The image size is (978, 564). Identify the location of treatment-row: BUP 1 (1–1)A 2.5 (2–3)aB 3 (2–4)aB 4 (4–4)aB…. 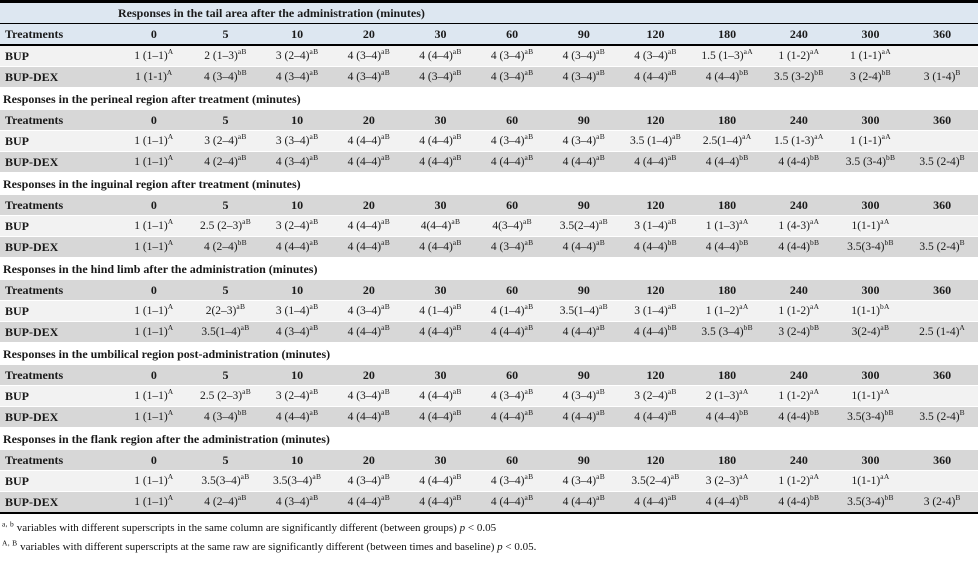
(489, 226).